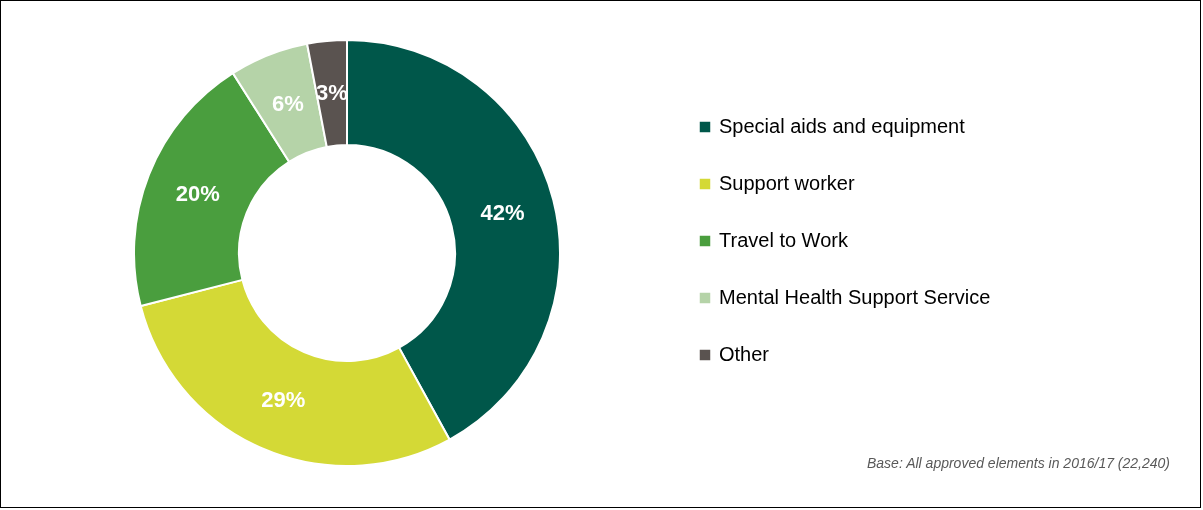  Describe the element at coordinates (855, 297) in the screenshot. I see `legend-label: Mental Health Support Service` at that location.